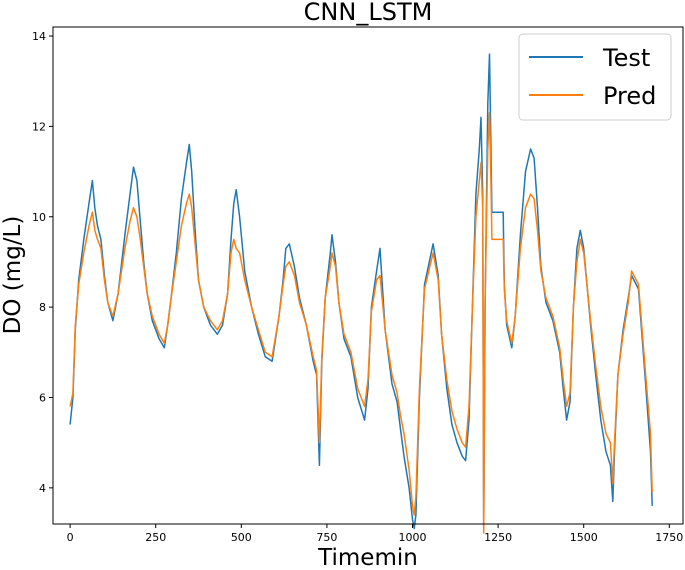 The height and width of the screenshot is (570, 685). What do you see at coordinates (629, 96) in the screenshot?
I see `legend-label-pred: Pred` at bounding box center [629, 96].